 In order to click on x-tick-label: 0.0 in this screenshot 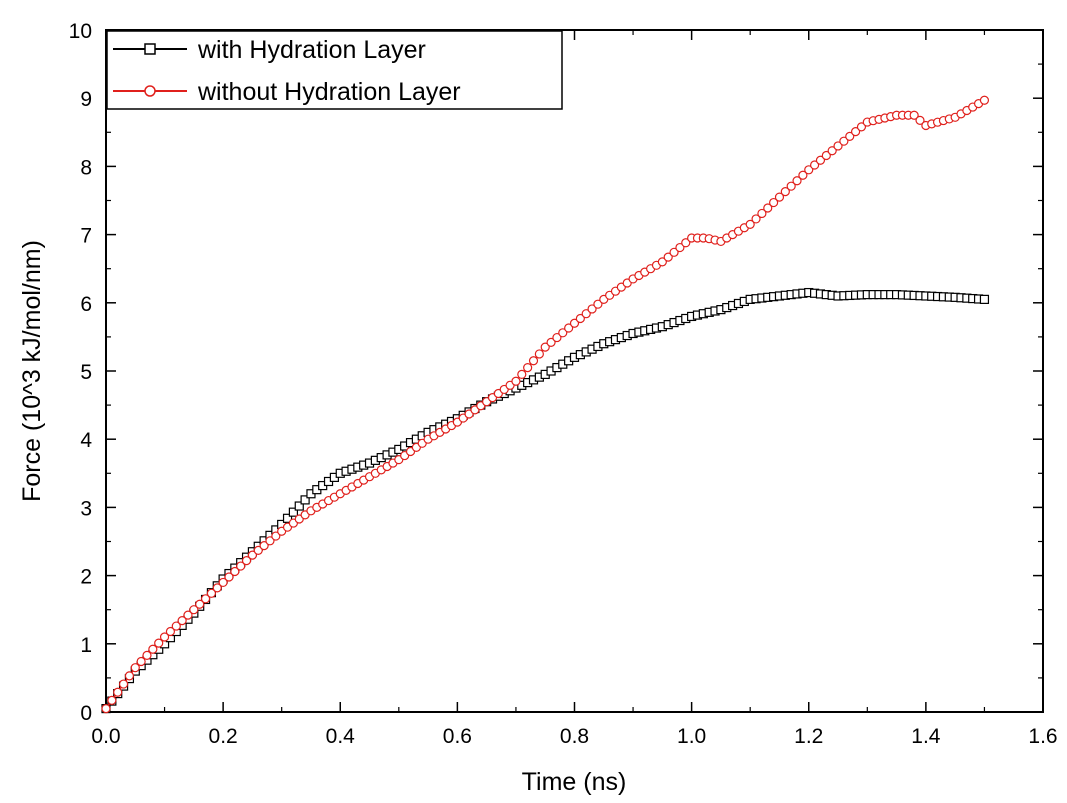, I will do `click(105, 736)`.